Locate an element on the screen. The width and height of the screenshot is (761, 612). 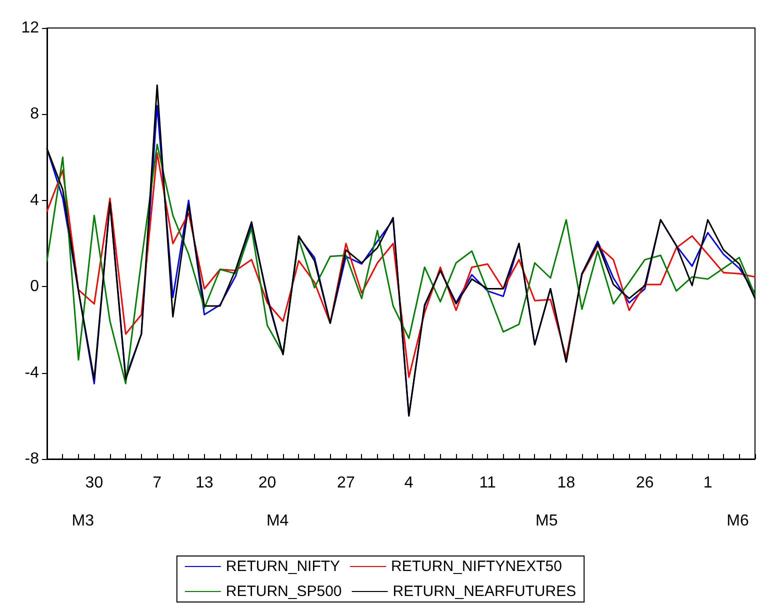
x-tick-label: 27 is located at coordinates (346, 483).